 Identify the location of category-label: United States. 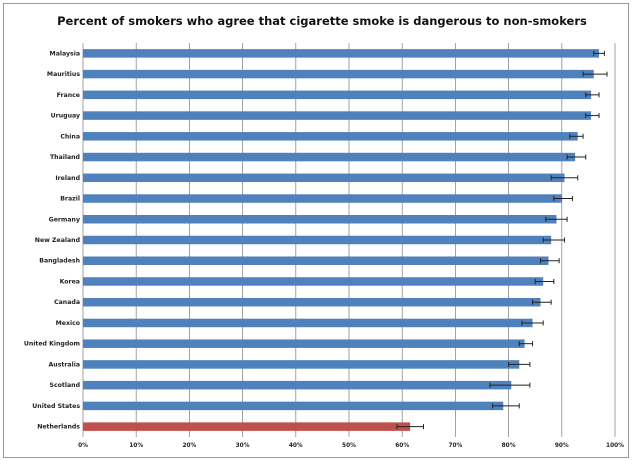
(56, 406).